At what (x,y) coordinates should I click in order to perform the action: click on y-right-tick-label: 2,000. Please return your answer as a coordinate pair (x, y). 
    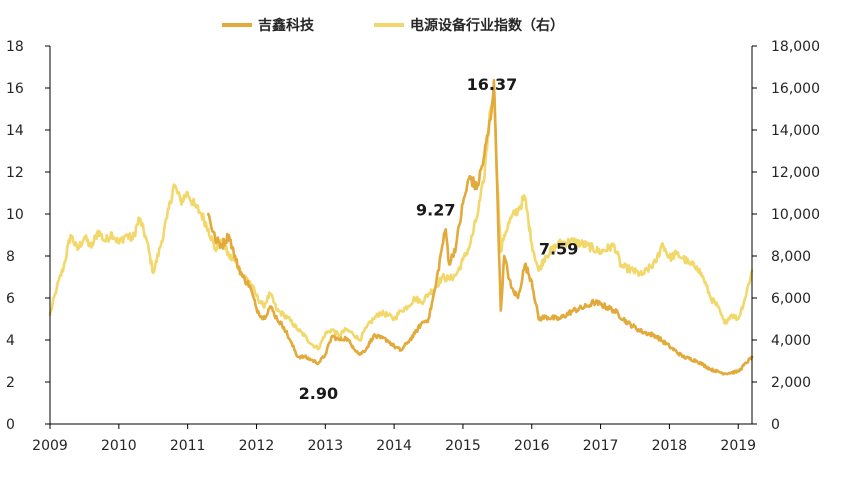
    Looking at the image, I should click on (791, 383).